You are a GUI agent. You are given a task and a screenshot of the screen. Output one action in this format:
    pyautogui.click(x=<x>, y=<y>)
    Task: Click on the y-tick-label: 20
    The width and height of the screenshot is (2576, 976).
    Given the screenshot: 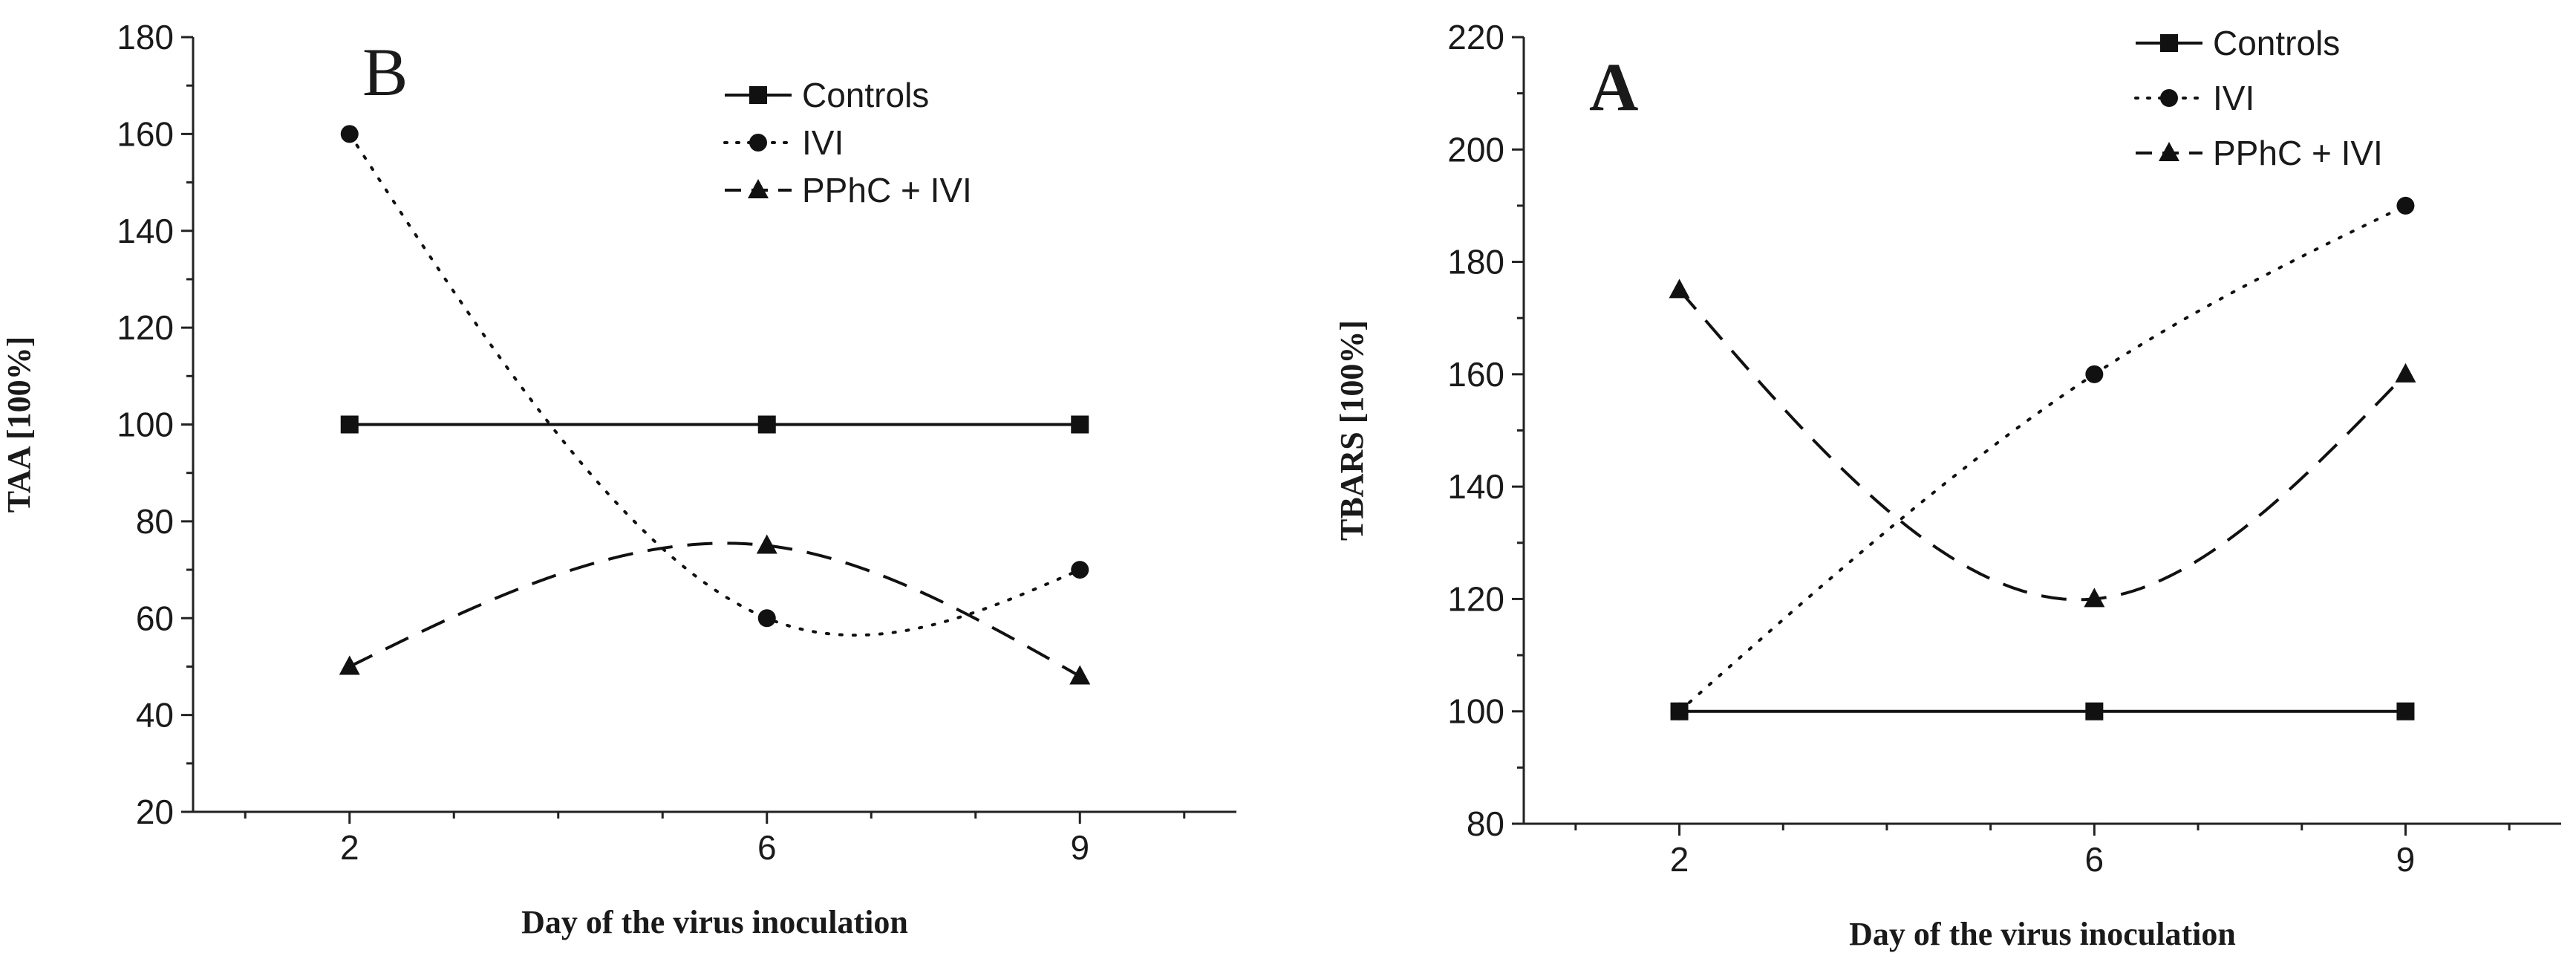 What is the action you would take?
    pyautogui.click(x=155, y=812)
    